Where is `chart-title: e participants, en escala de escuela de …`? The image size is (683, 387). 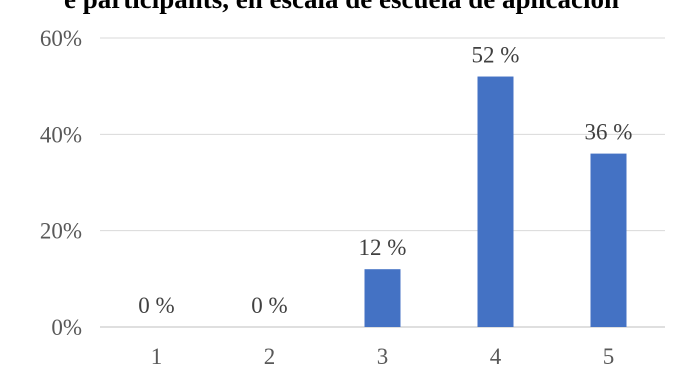
chart-title: e participants, en escala de escuela de … is located at coordinates (341, 8).